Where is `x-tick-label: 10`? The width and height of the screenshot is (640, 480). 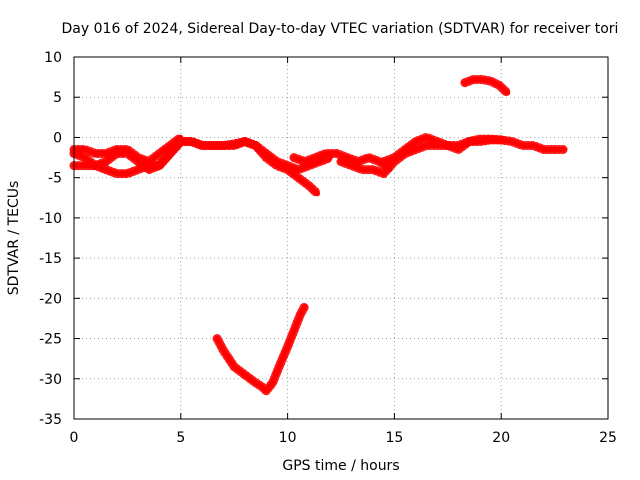 x-tick-label: 10 is located at coordinates (288, 438).